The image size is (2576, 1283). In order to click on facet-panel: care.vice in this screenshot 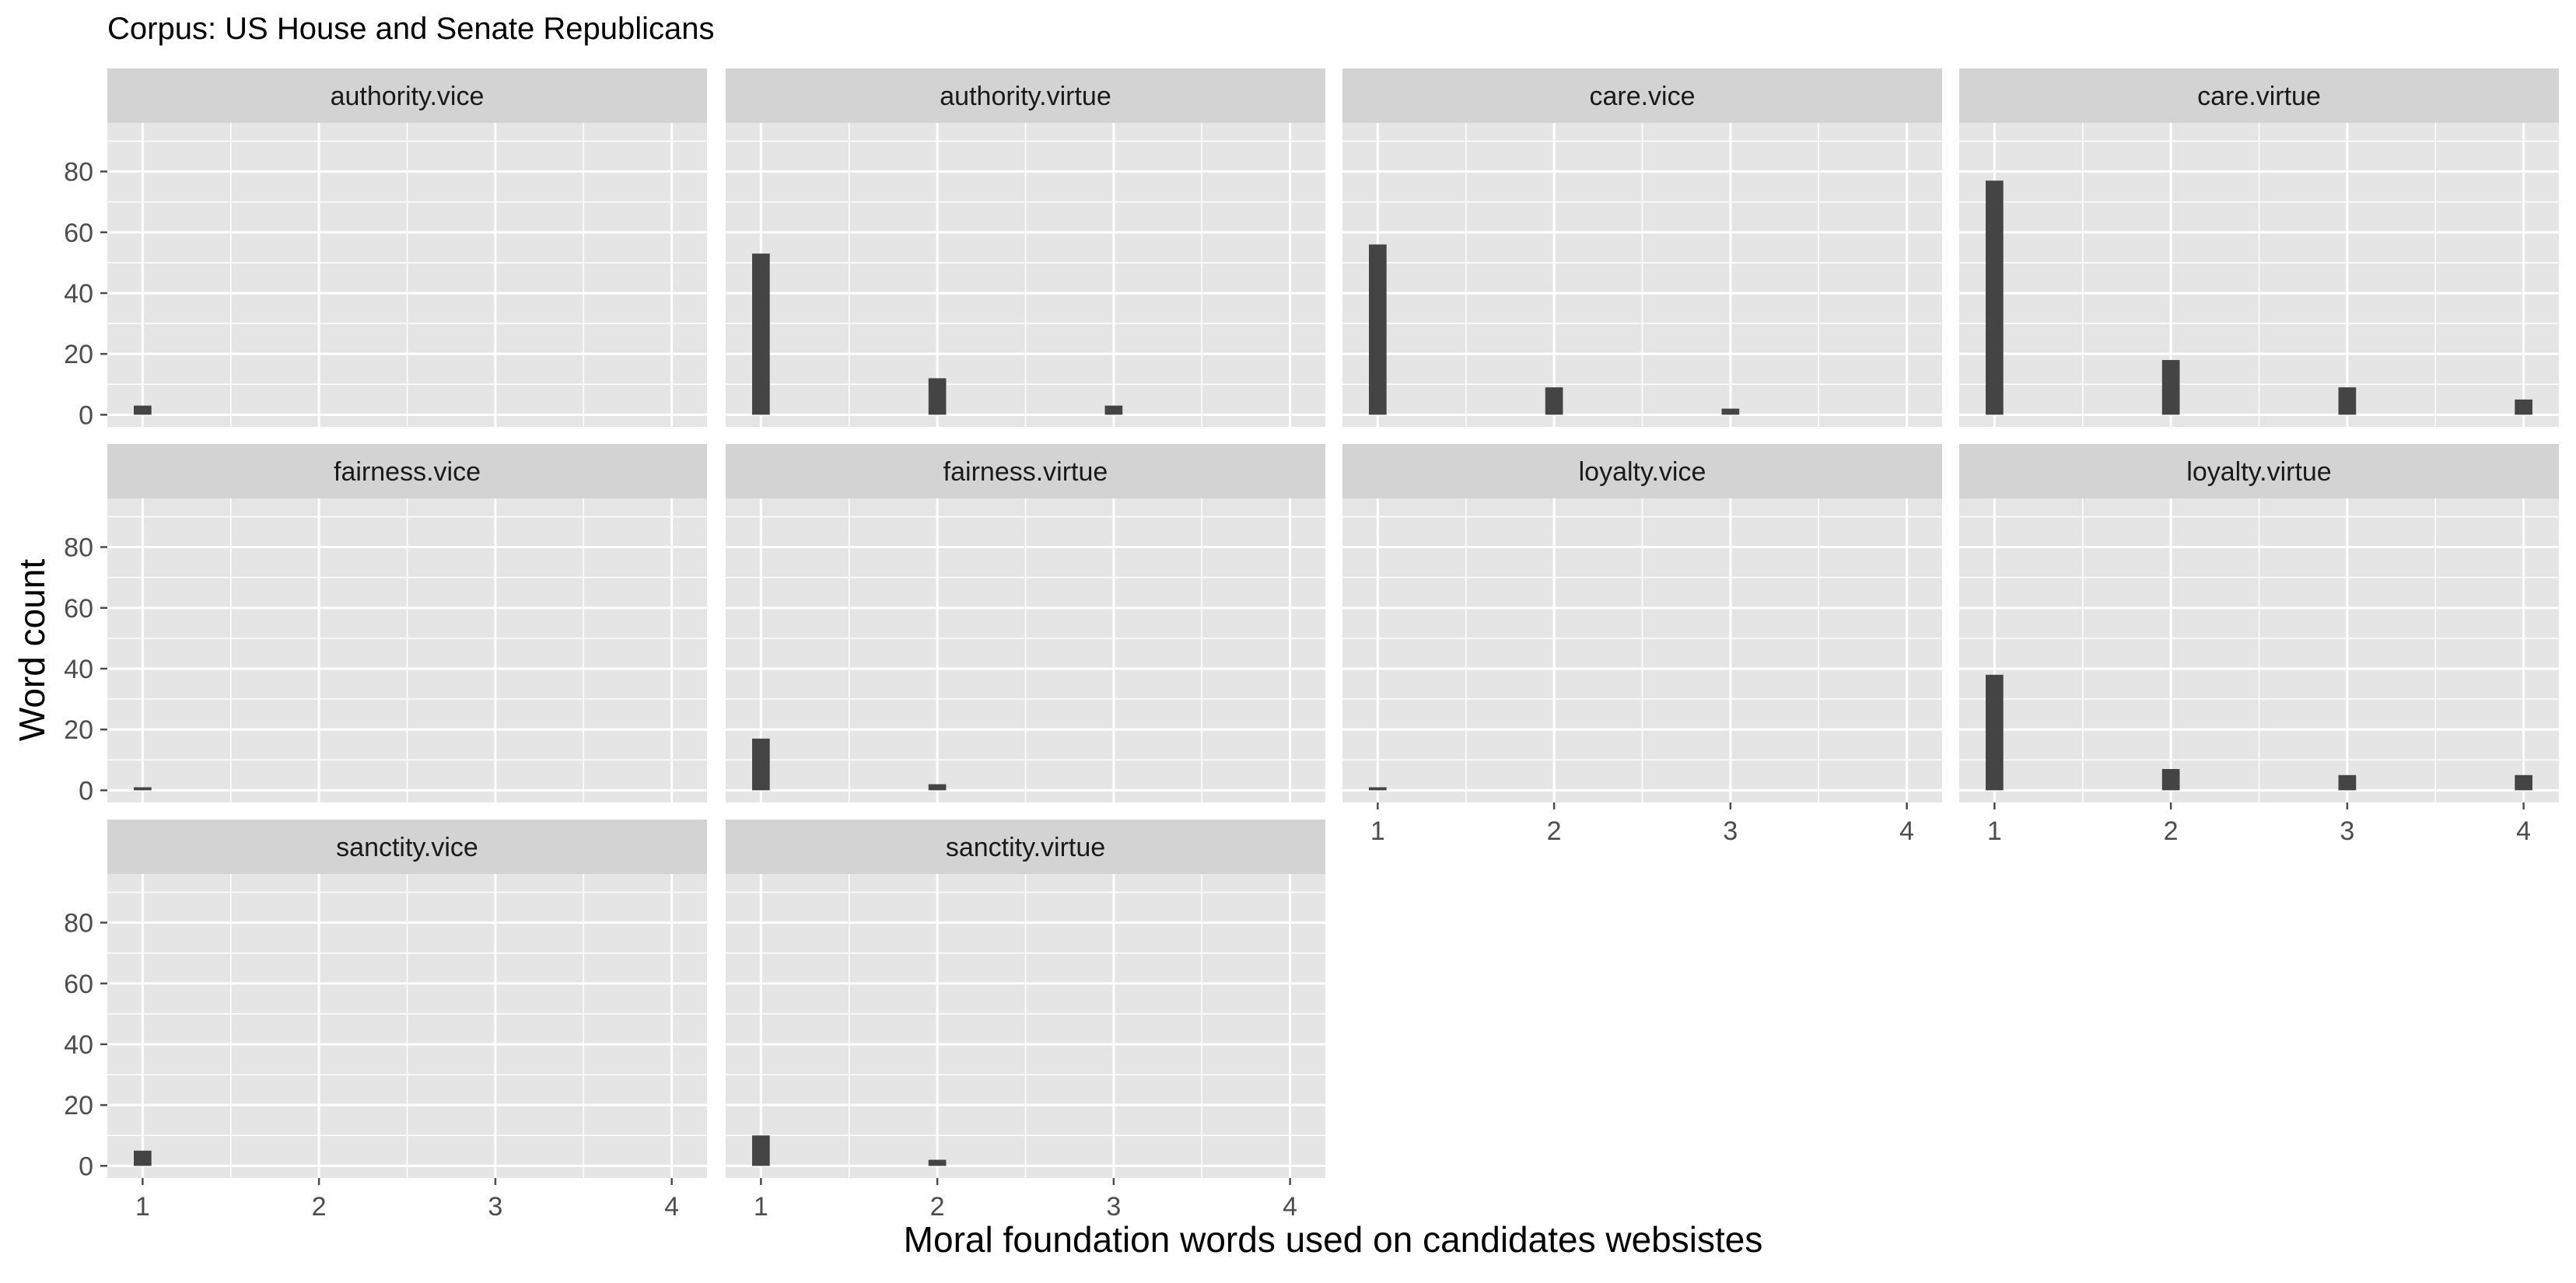, I will do `click(1642, 248)`.